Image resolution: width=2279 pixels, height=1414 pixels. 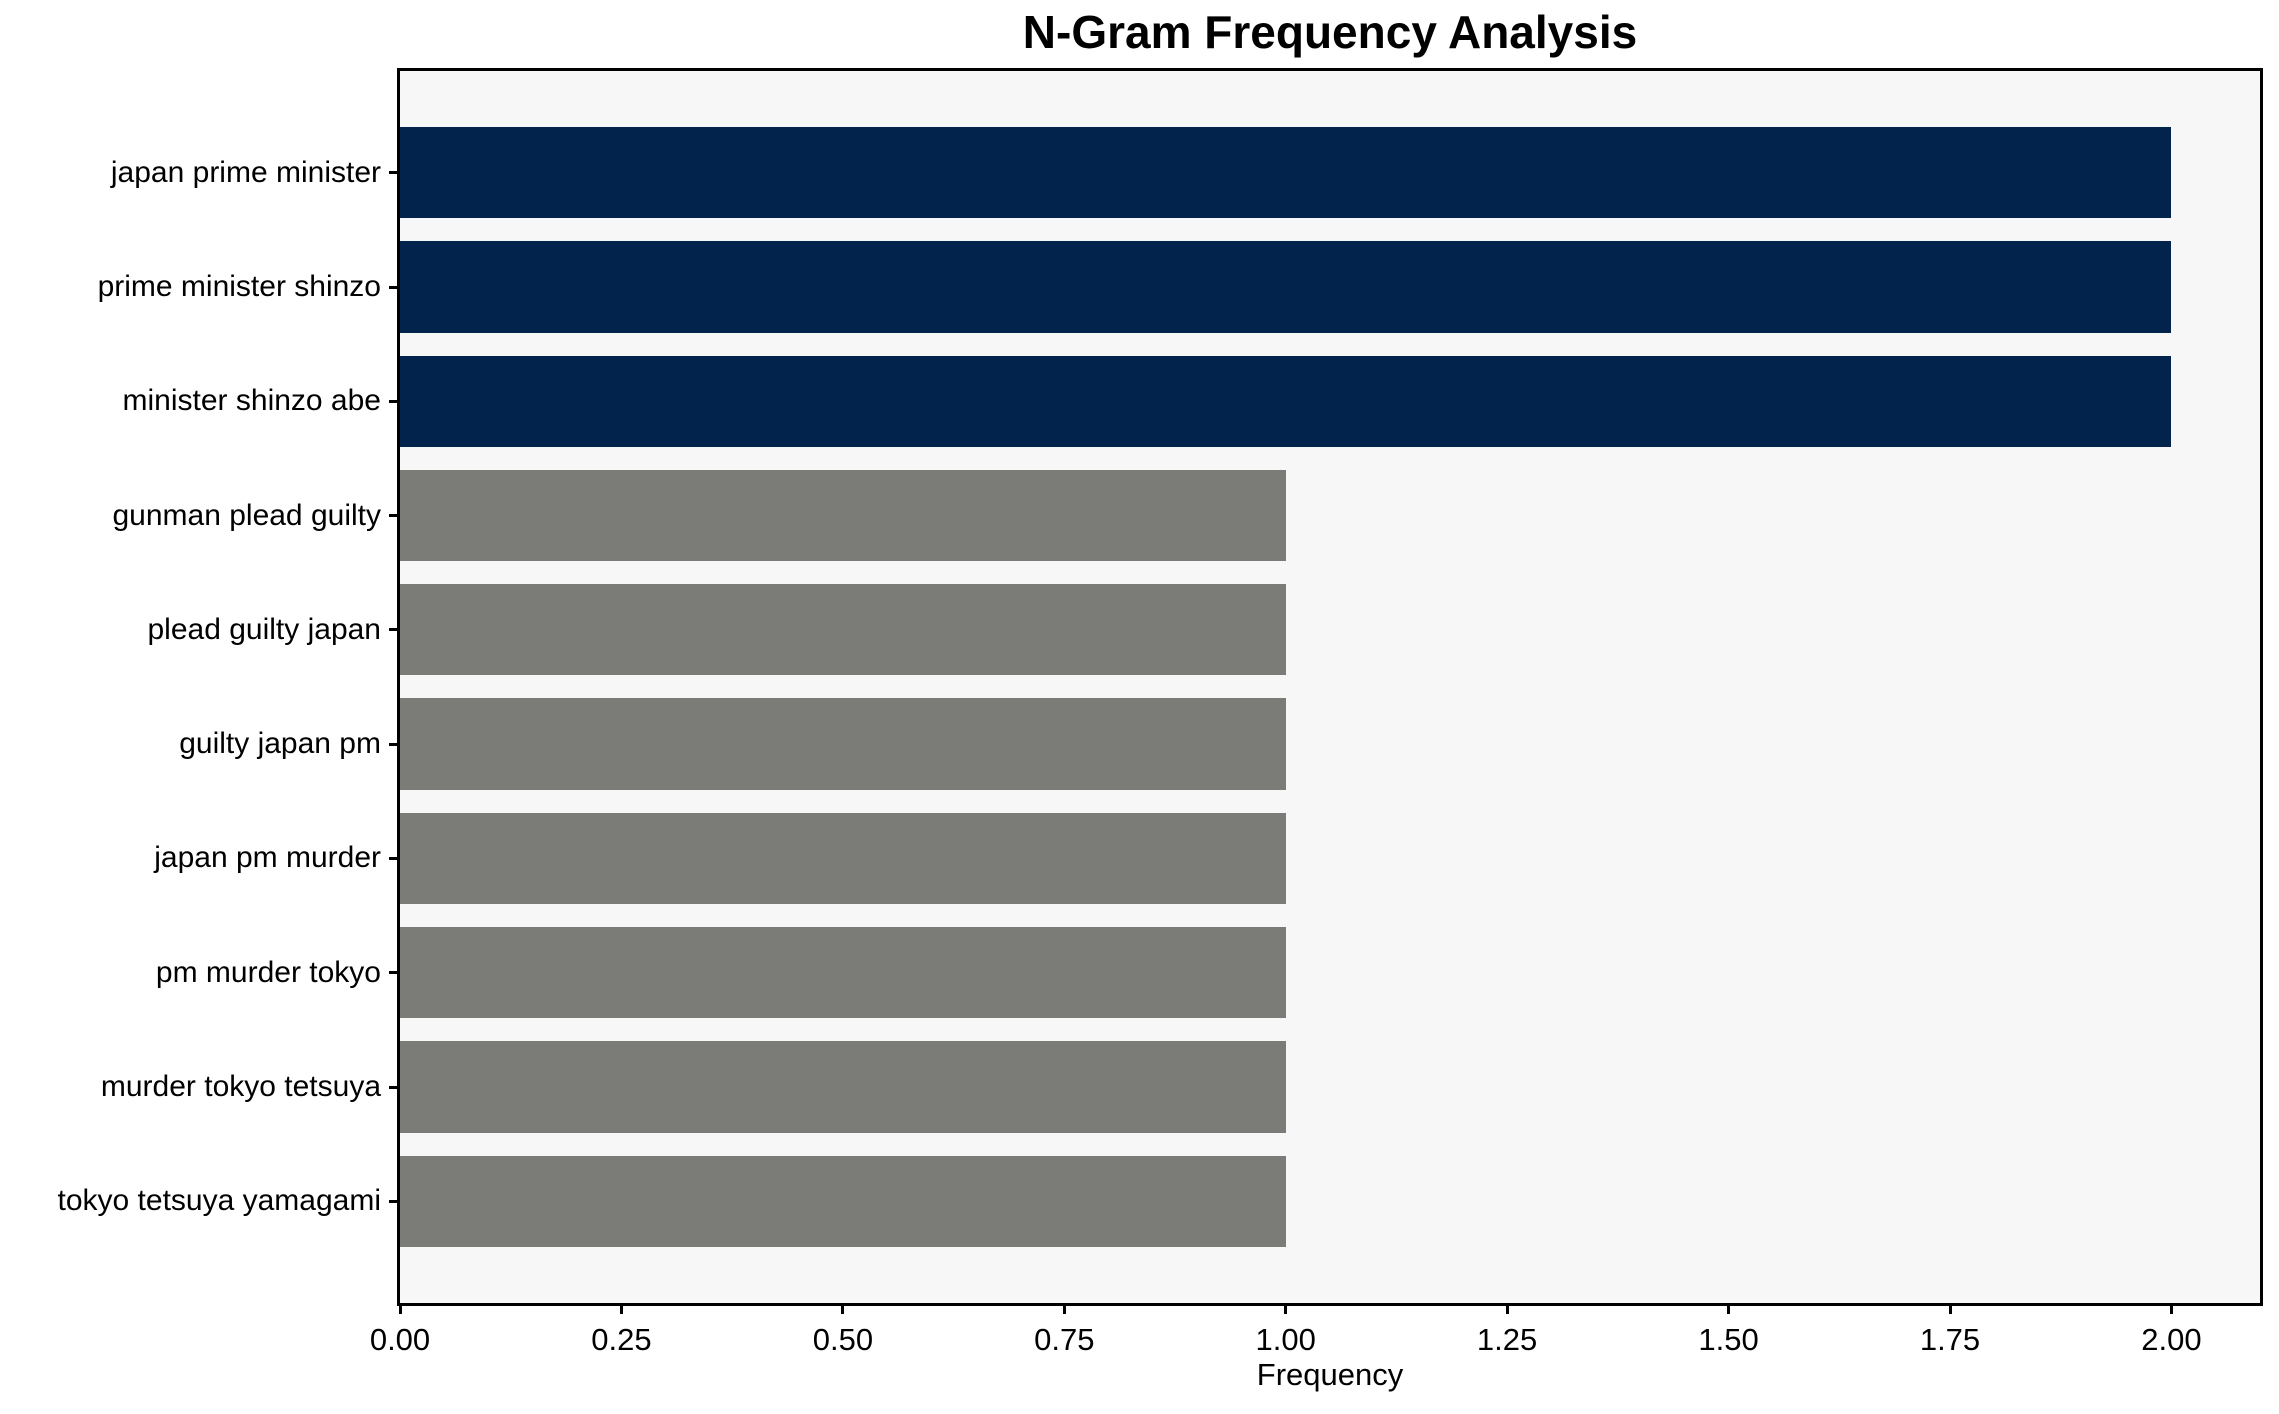 I want to click on y-tick-label: plead guilty japan, so click(x=264, y=629).